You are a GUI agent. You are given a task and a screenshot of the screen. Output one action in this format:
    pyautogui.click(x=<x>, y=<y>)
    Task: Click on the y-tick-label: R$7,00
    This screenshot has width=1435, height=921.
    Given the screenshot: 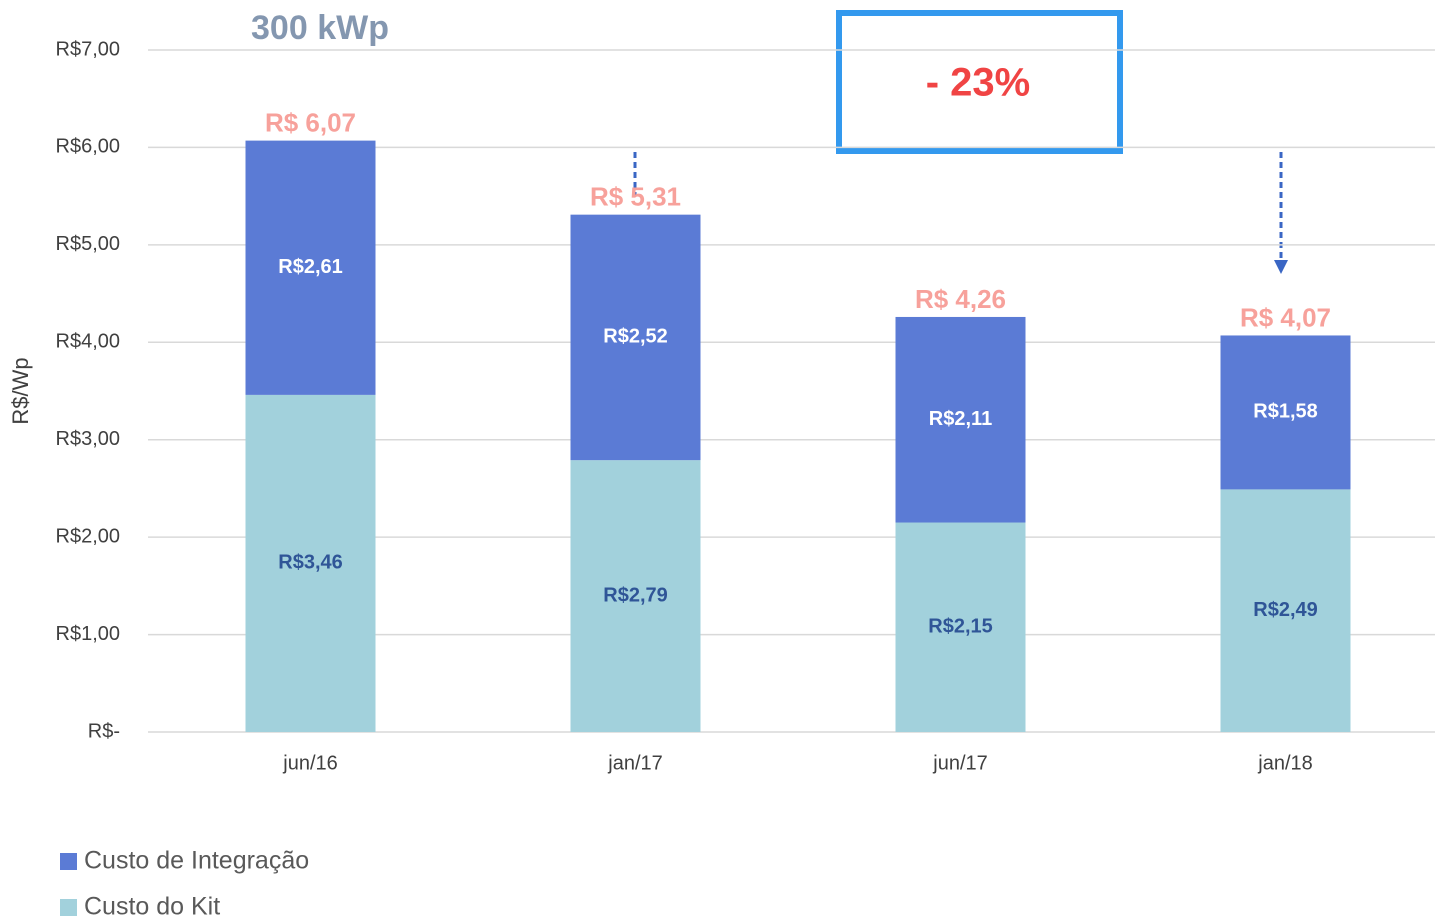 What is the action you would take?
    pyautogui.click(x=88, y=49)
    